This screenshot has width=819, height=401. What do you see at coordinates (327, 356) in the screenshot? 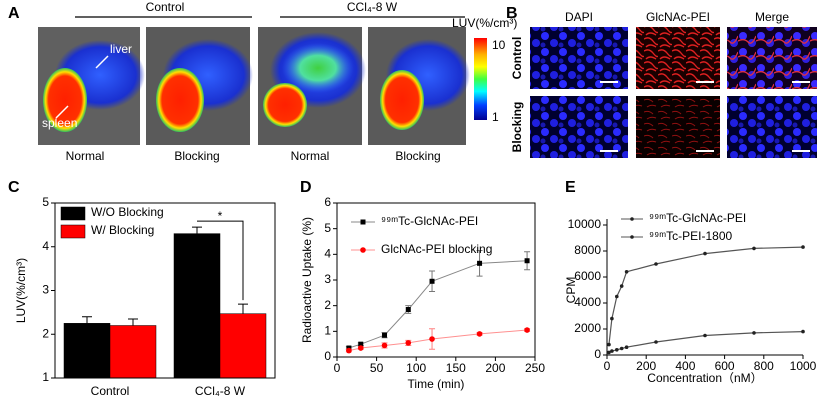
I see `y-tick-label: 0` at bounding box center [327, 356].